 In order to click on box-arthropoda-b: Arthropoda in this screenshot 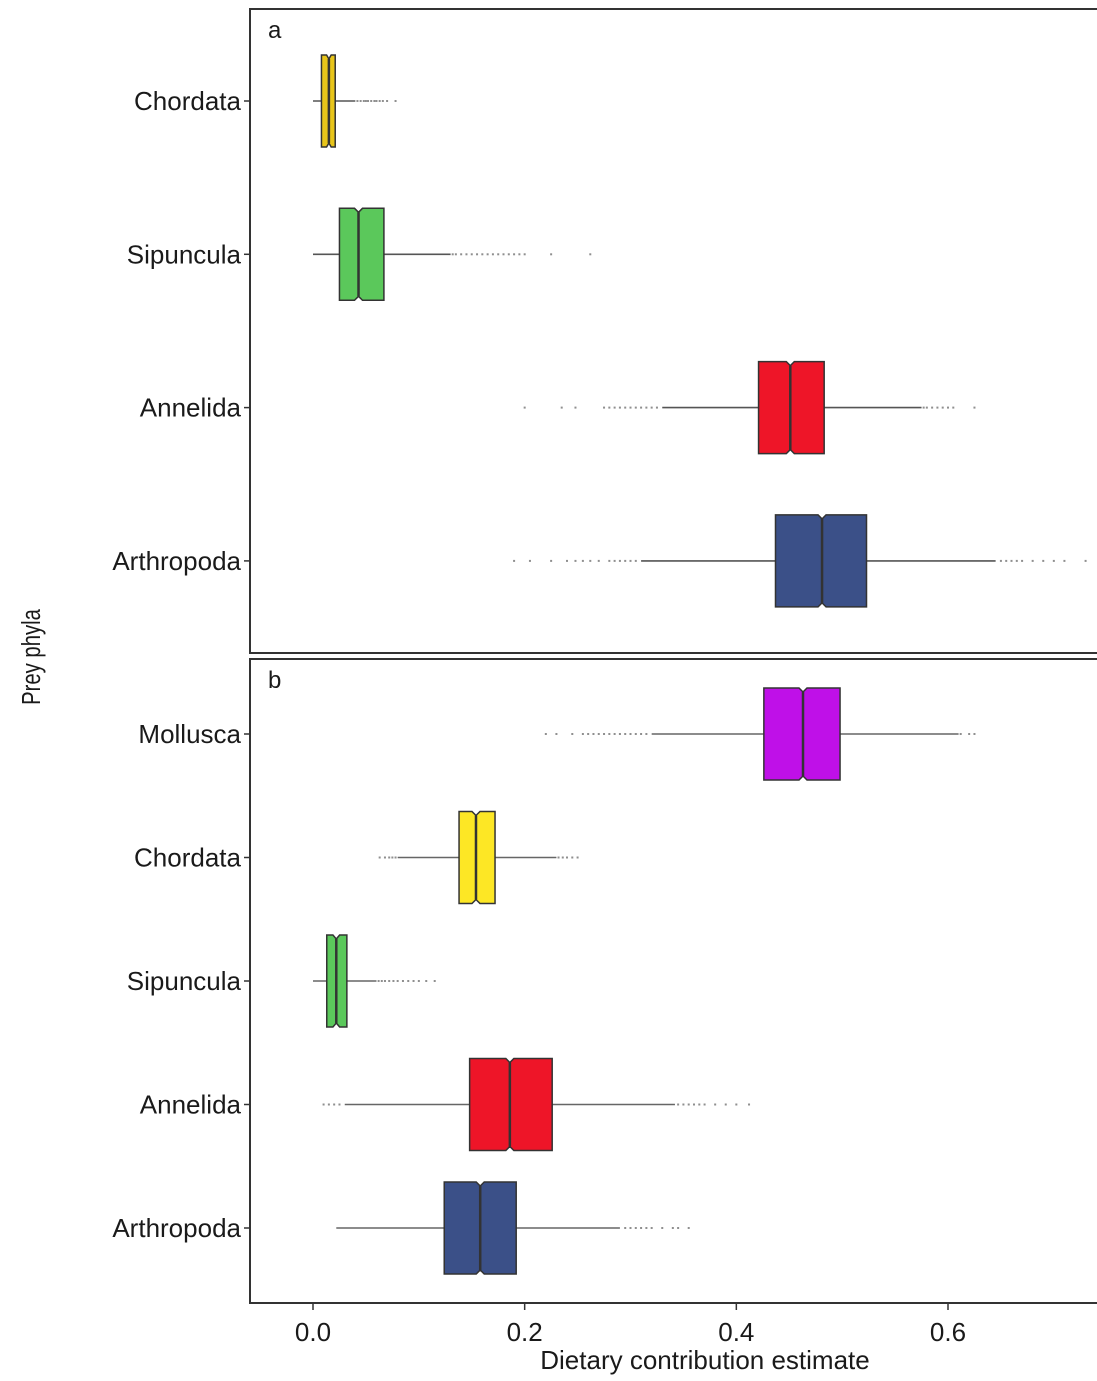, I will do `click(401, 1228)`.